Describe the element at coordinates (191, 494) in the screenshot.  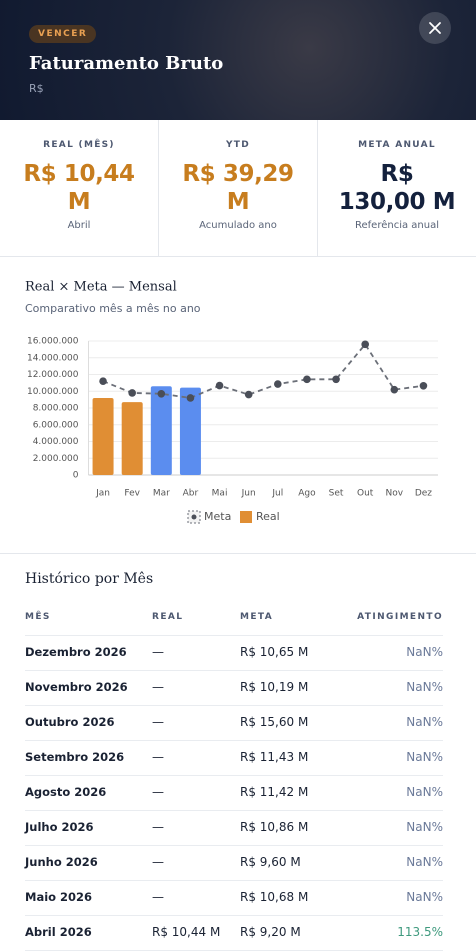
I see `x-tick-label: Abr` at that location.